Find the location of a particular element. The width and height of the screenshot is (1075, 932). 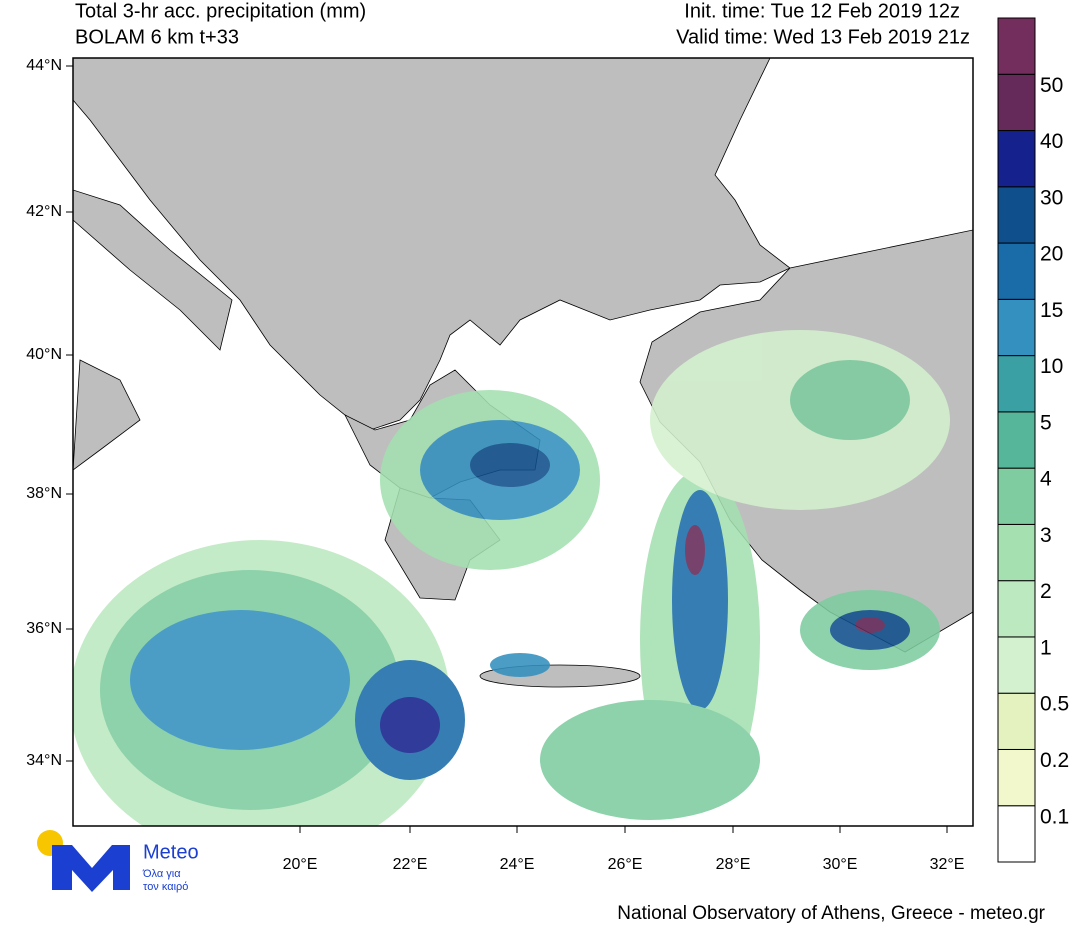

colorbar-label: 2 is located at coordinates (1046, 591).